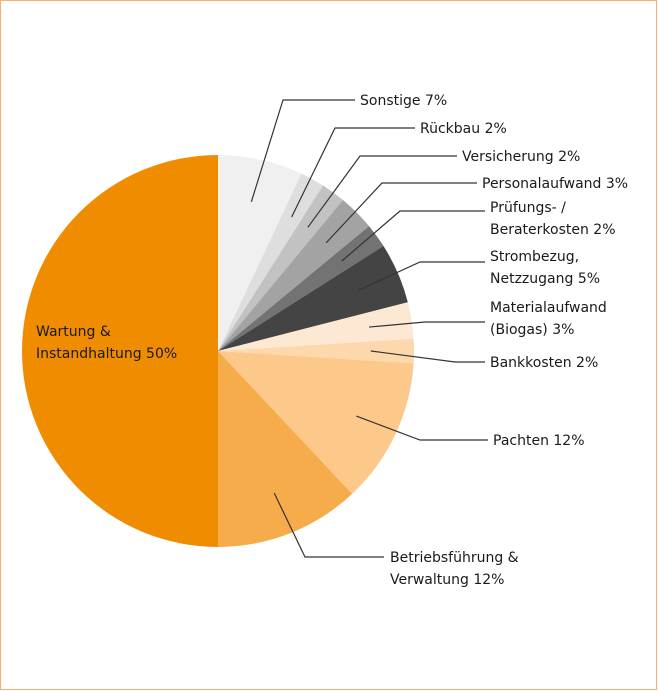 The height and width of the screenshot is (691, 658). What do you see at coordinates (555, 184) in the screenshot?
I see `slice-label: Personalaufwand 3%` at bounding box center [555, 184].